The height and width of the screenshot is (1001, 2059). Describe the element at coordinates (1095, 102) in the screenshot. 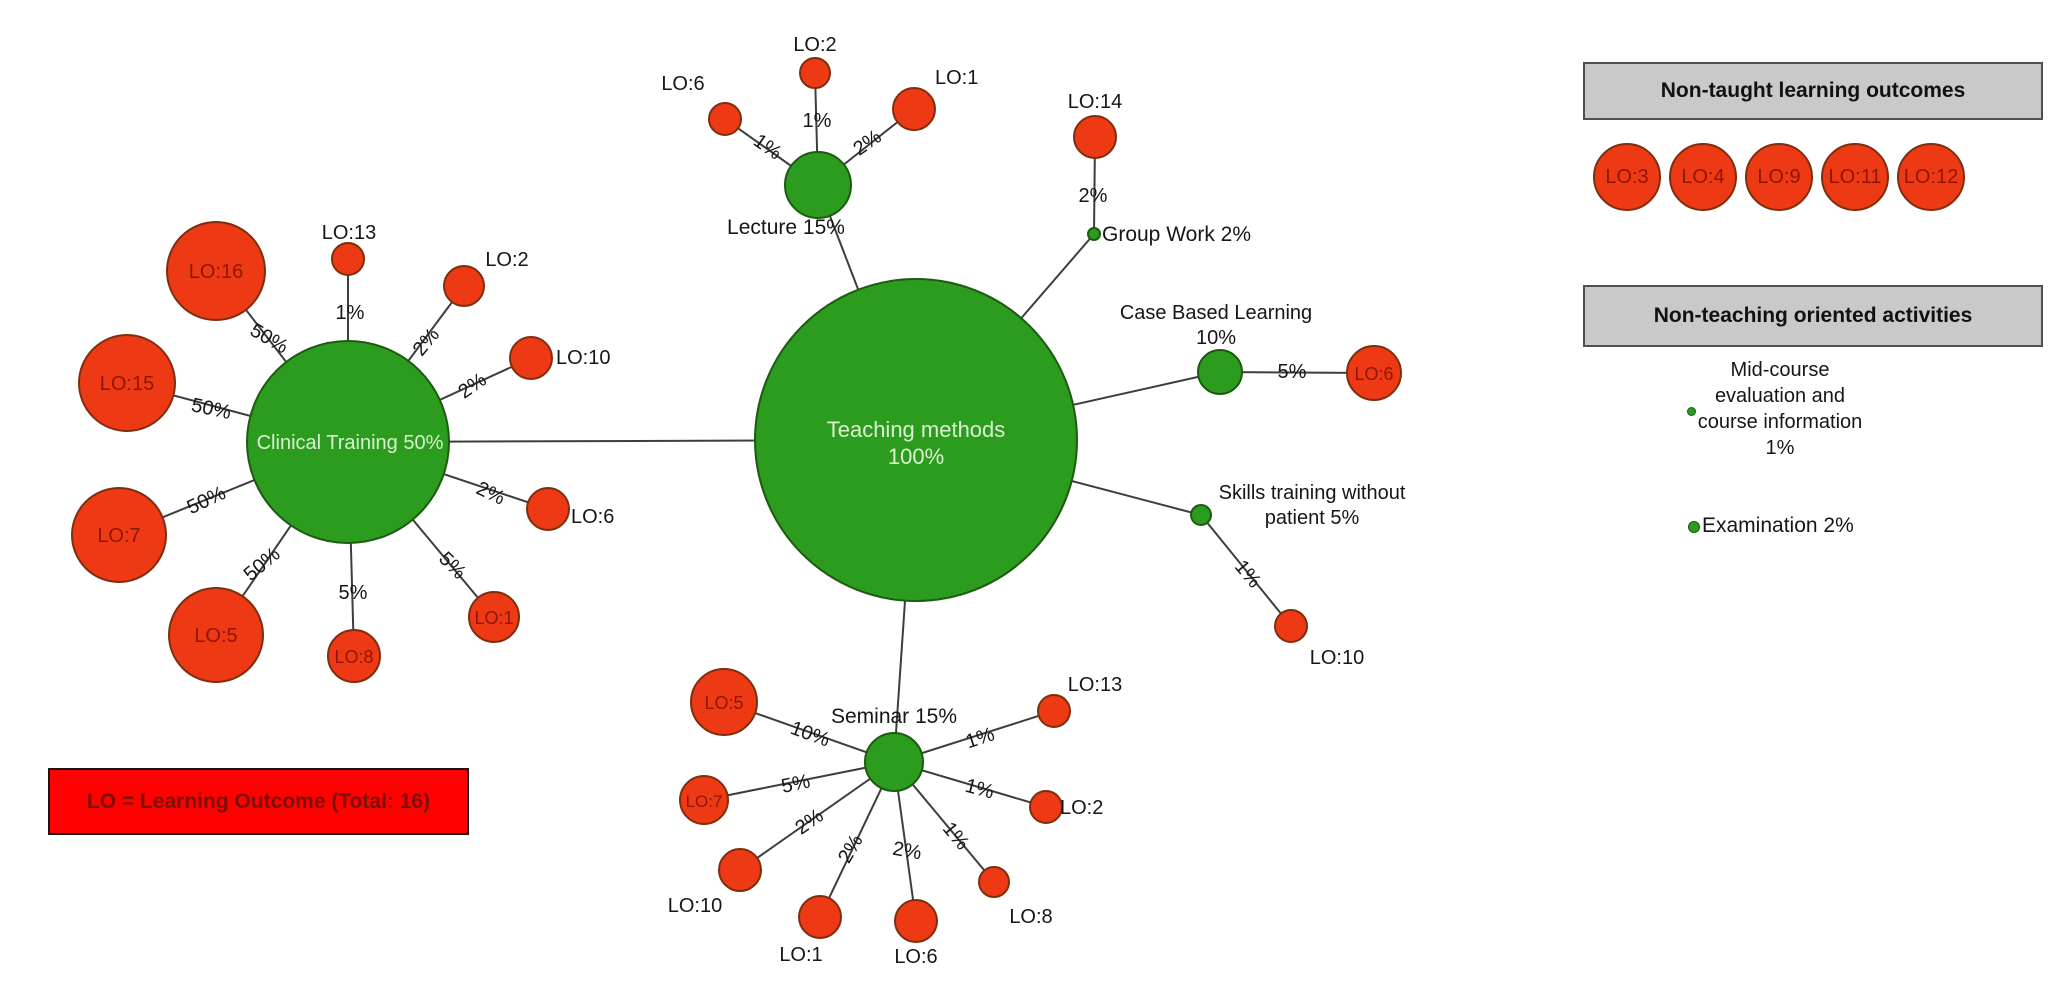

I see `label-lo14-label: LO:14` at that location.